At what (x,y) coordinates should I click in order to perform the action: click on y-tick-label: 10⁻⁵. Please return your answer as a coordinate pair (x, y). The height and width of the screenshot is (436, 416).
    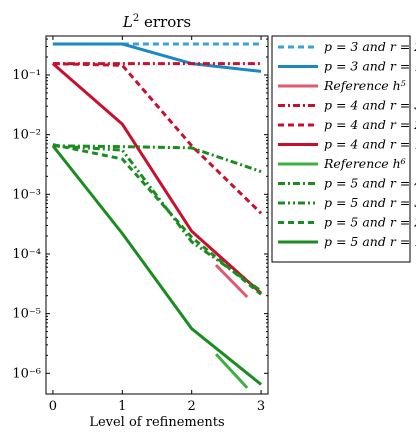
    Looking at the image, I should click on (26, 314).